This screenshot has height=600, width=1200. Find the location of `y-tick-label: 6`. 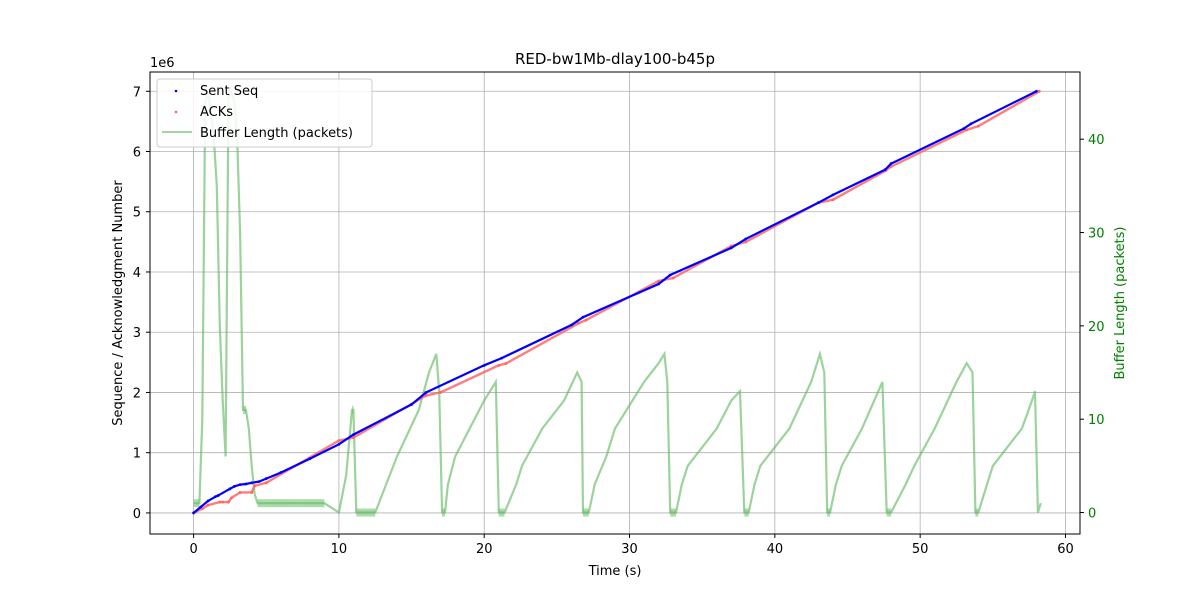

y-tick-label: 6 is located at coordinates (137, 153).